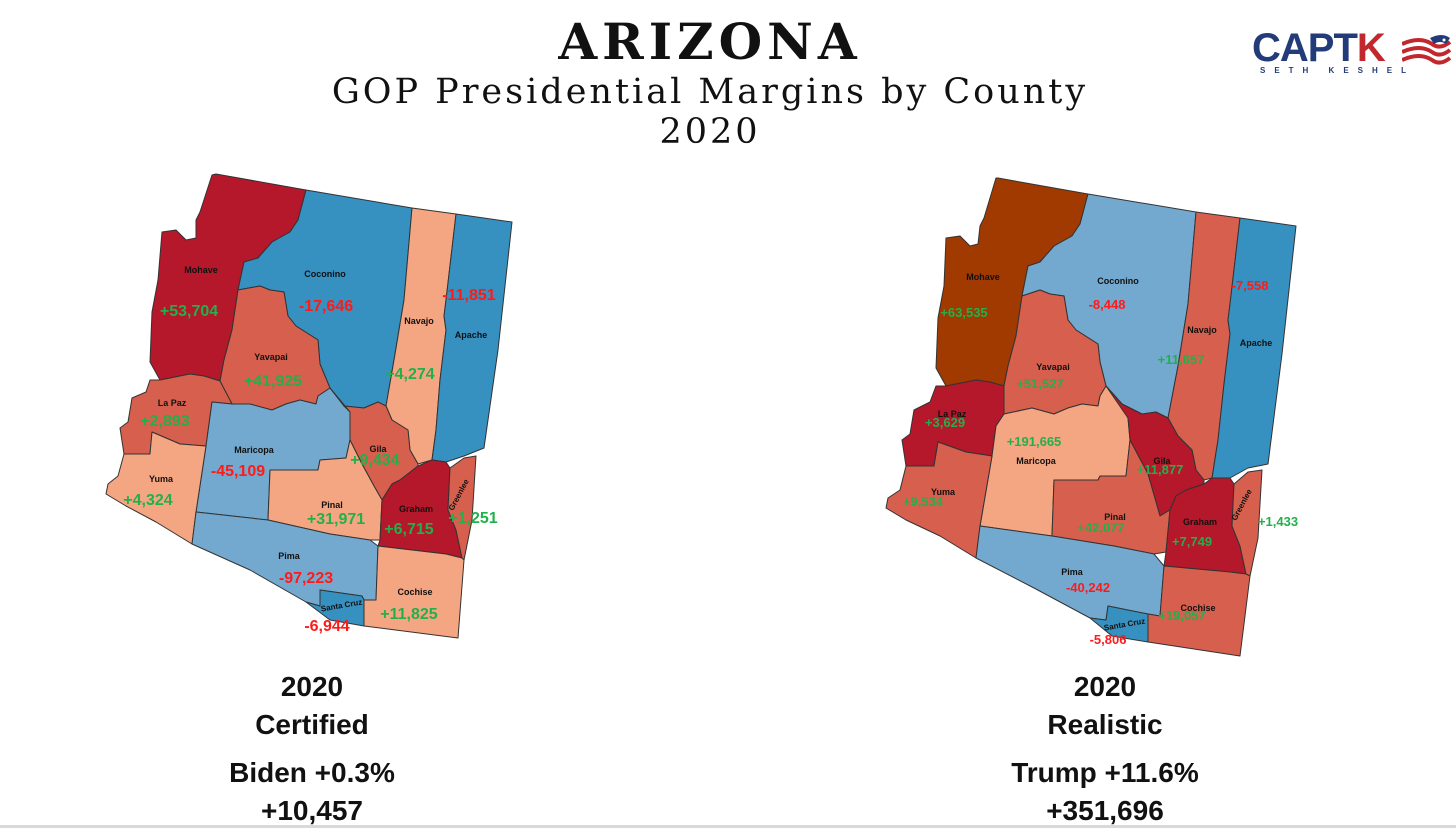  What do you see at coordinates (1108, 639) in the screenshot?
I see `margin-santa-cruz: -5,806` at bounding box center [1108, 639].